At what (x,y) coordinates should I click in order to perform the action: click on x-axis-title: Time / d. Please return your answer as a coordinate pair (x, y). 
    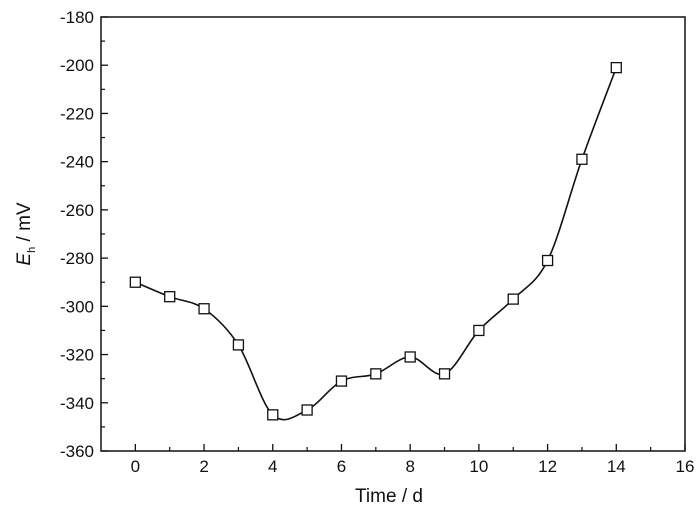
    Looking at the image, I should click on (389, 496).